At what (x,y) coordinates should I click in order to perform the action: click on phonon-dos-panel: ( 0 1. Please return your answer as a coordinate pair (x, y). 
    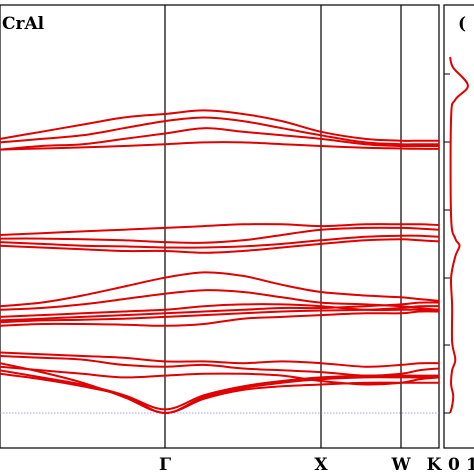
    Looking at the image, I should click on (458, 239).